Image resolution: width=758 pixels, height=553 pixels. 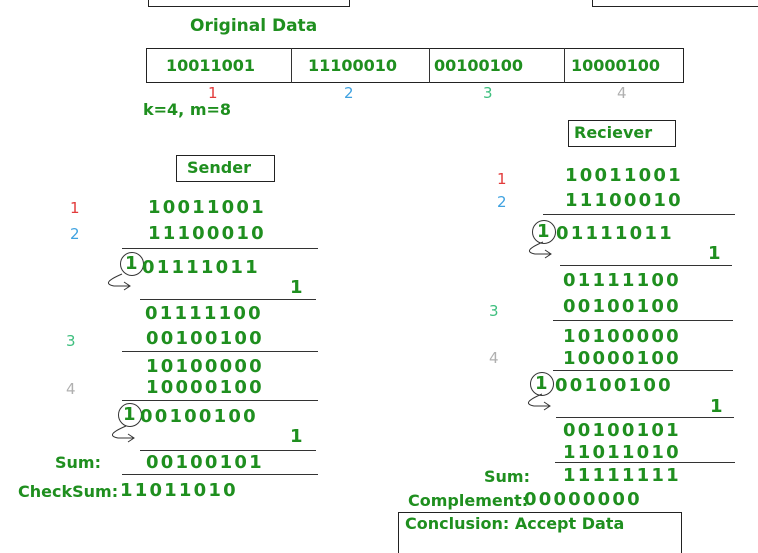 What do you see at coordinates (71, 389) in the screenshot?
I see `sender-index-4: 4` at bounding box center [71, 389].